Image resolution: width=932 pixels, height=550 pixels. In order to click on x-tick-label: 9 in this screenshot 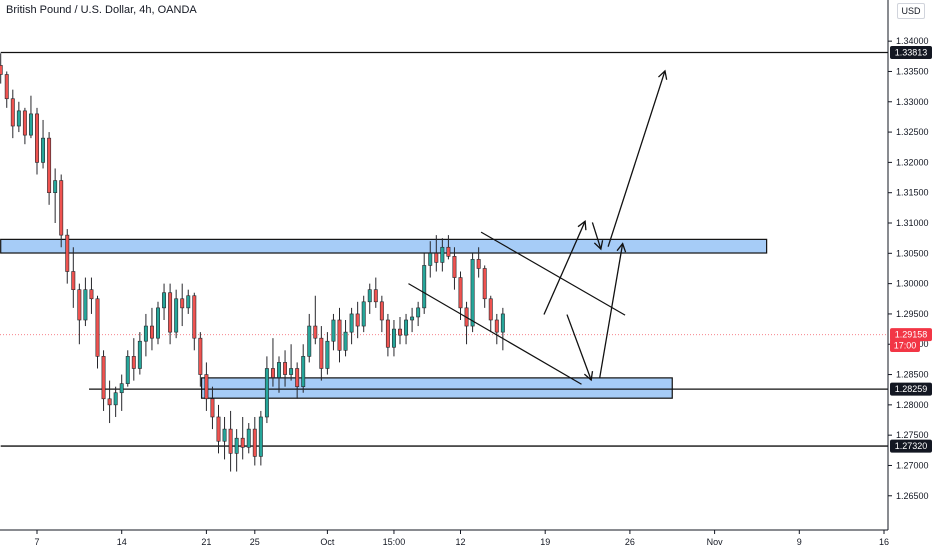, I will do `click(799, 542)`.